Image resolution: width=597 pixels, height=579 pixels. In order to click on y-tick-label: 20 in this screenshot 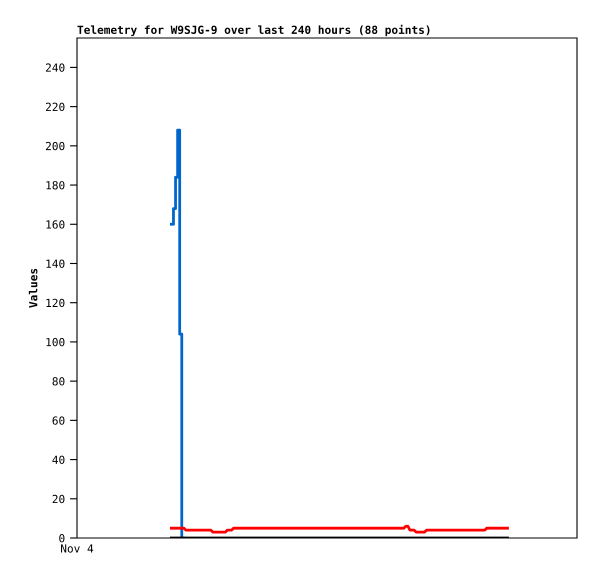, I will do `click(58, 499)`.